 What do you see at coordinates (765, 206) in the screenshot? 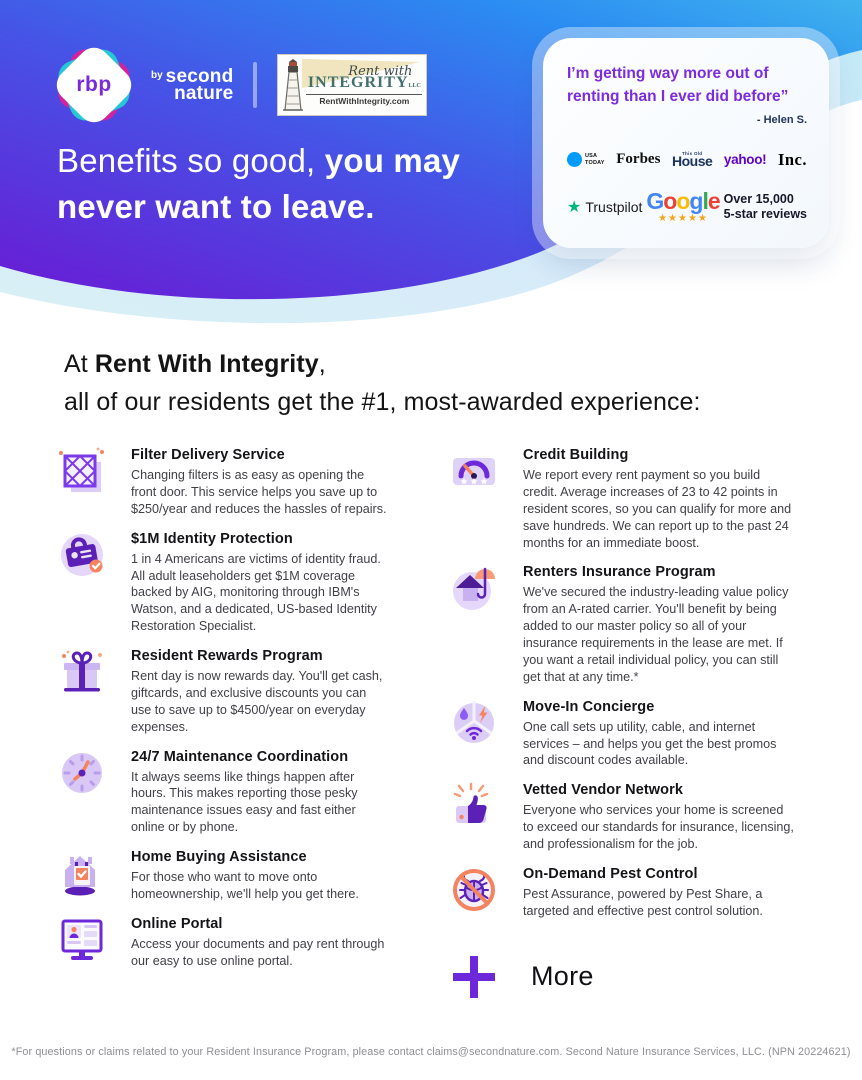
I see `review-count: Over 15,000 5-star reviews` at bounding box center [765, 206].